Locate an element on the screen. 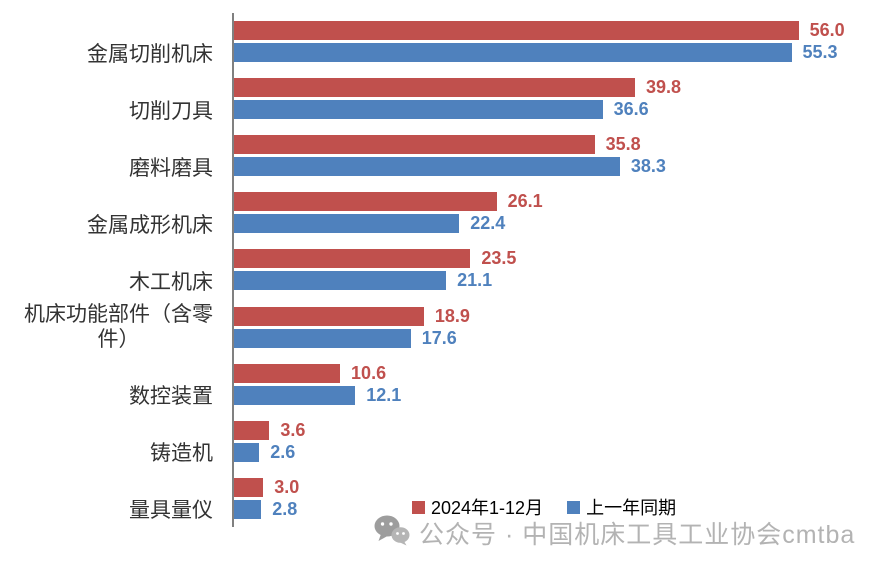 Image resolution: width=874 pixels, height=567 pixels. bar-line-current-period: 26.1 is located at coordinates (388, 201).